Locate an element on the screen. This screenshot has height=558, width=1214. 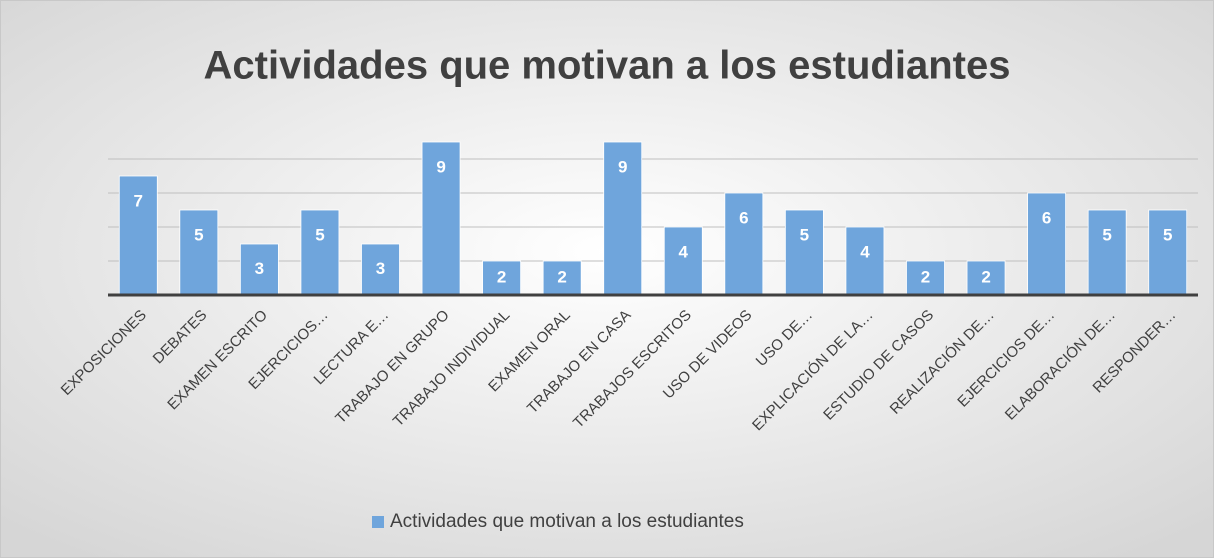
legend-swatch is located at coordinates (378, 522).